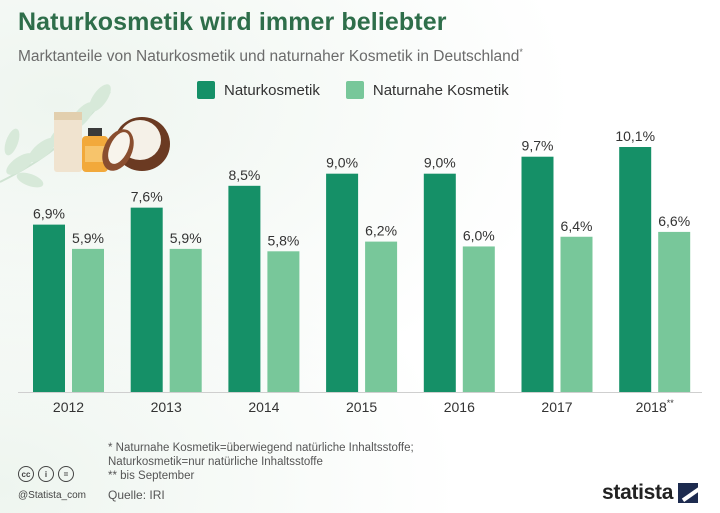 The width and height of the screenshot is (720, 513). What do you see at coordinates (361, 407) in the screenshot?
I see `x-tick-label: 2015` at bounding box center [361, 407].